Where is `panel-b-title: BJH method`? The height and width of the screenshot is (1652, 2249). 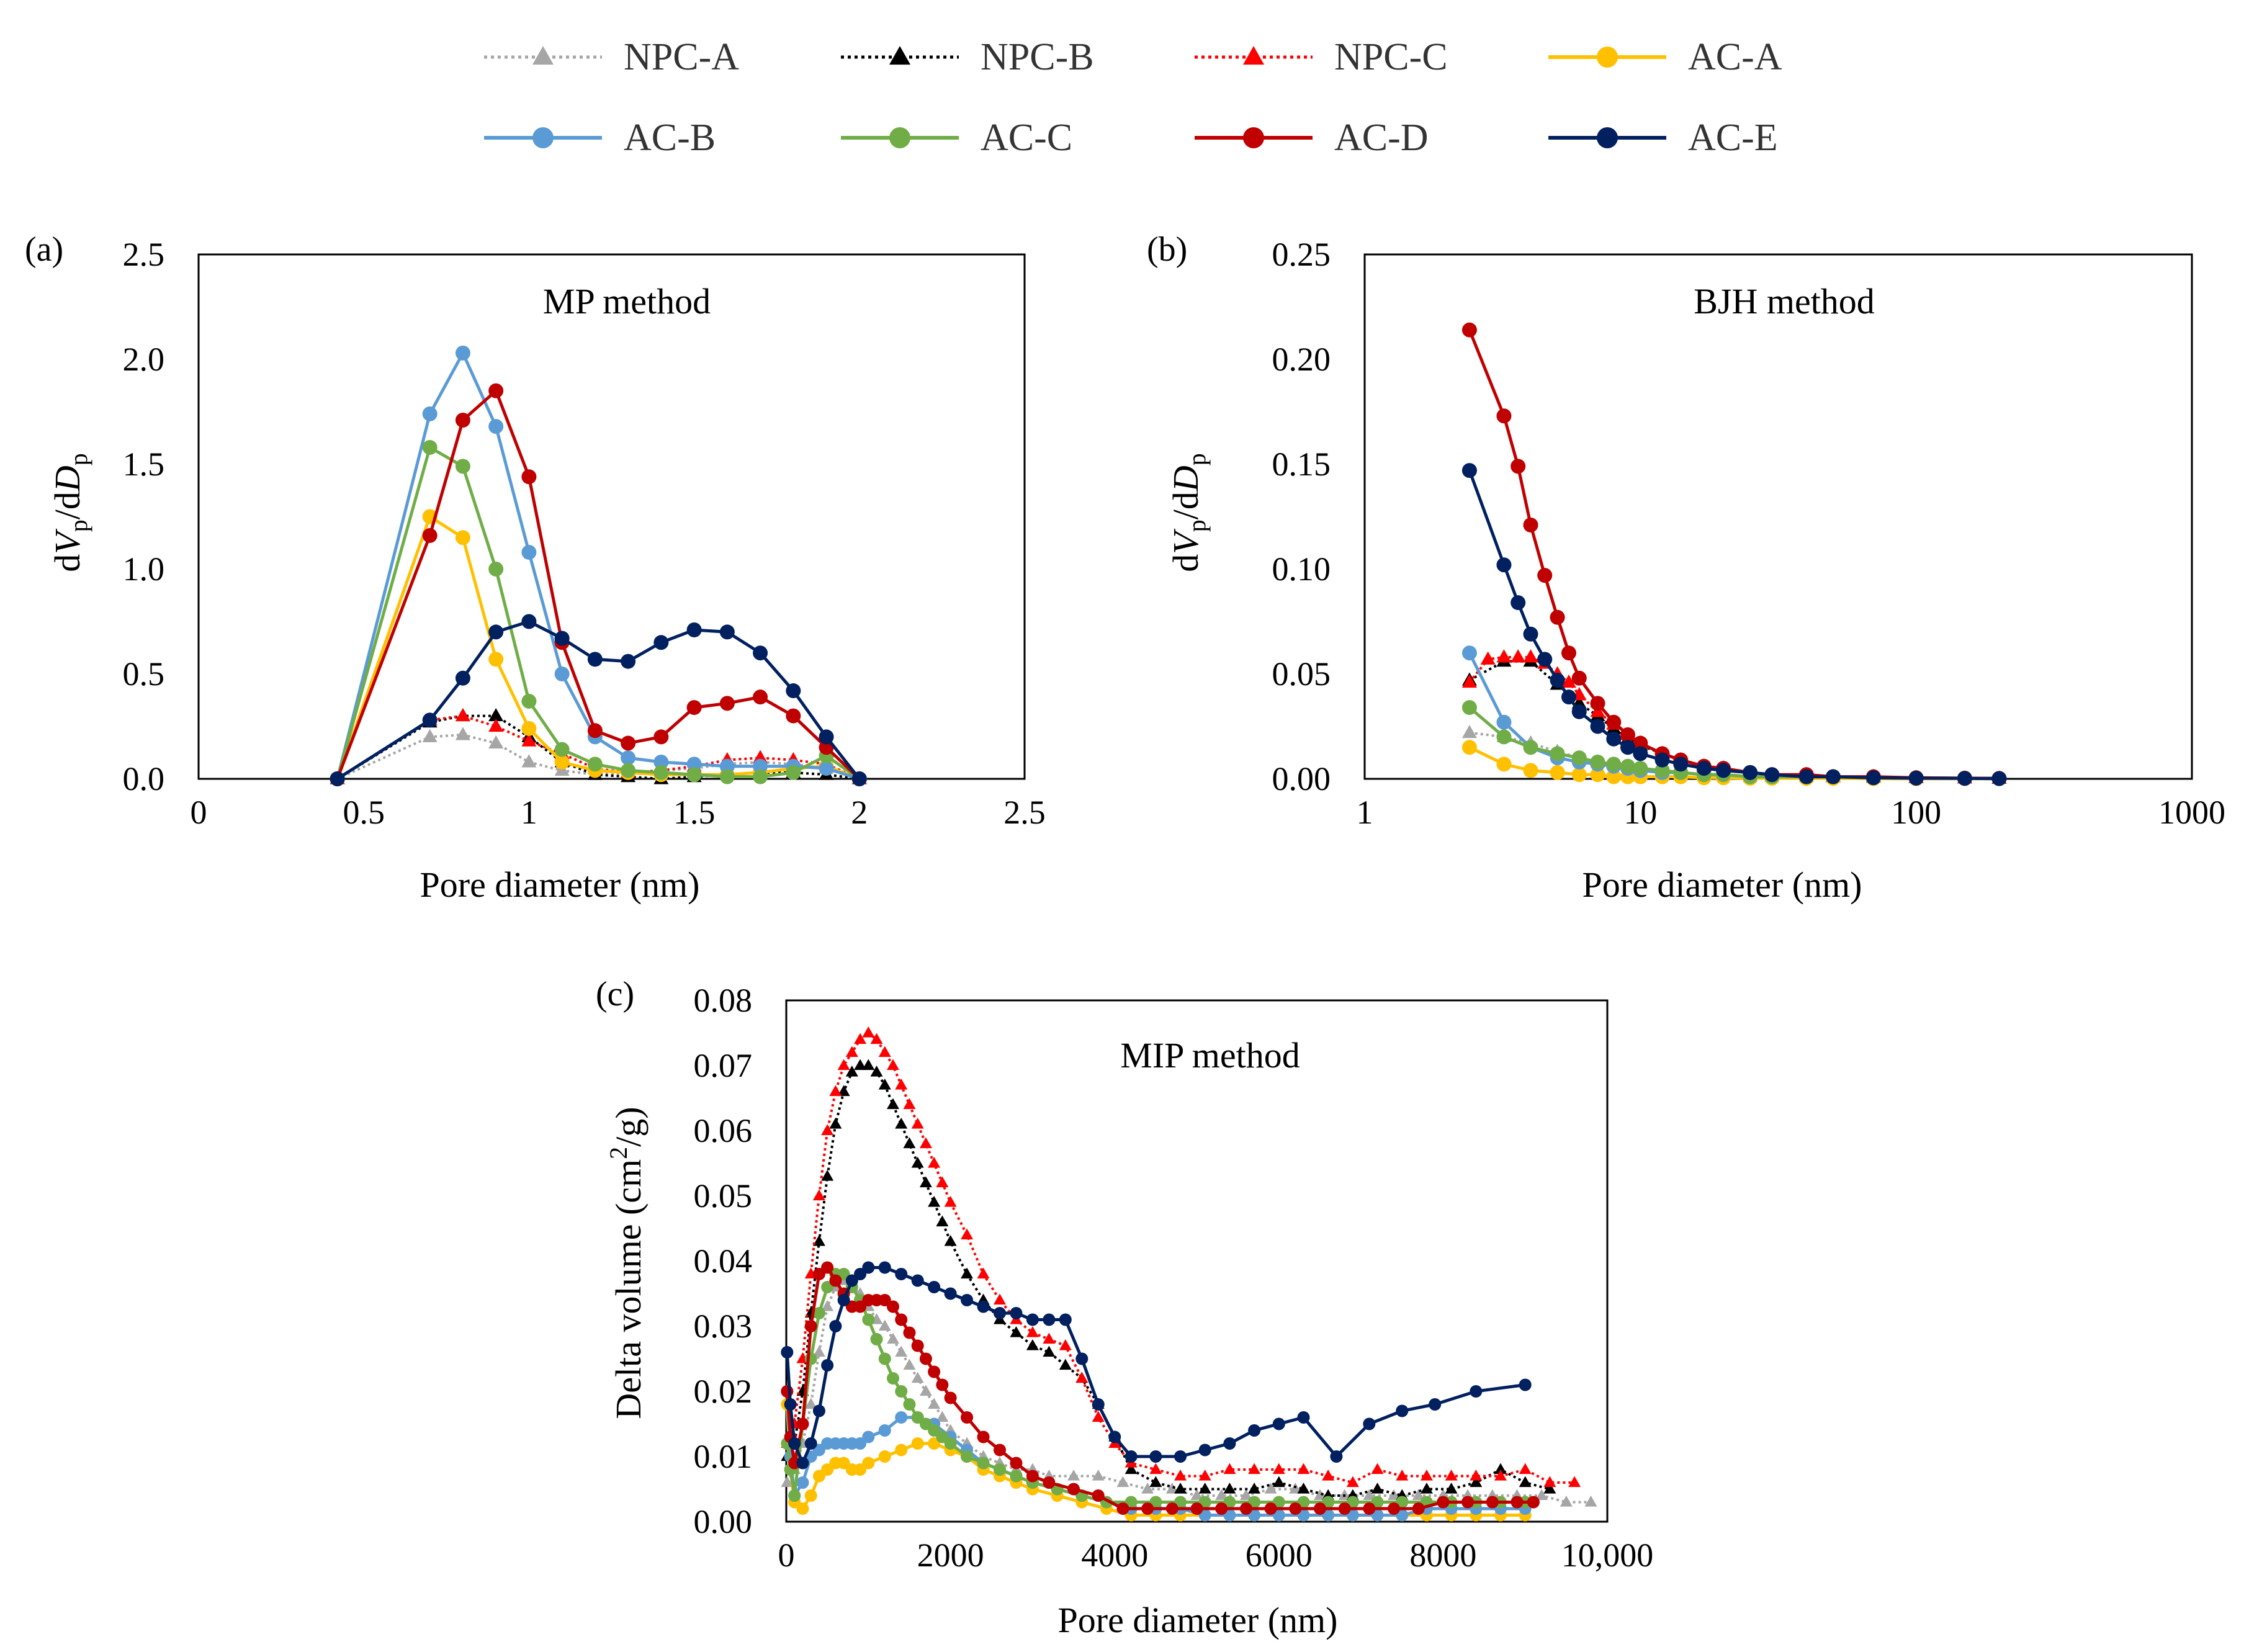 panel-b-title: BJH method is located at coordinates (1784, 301).